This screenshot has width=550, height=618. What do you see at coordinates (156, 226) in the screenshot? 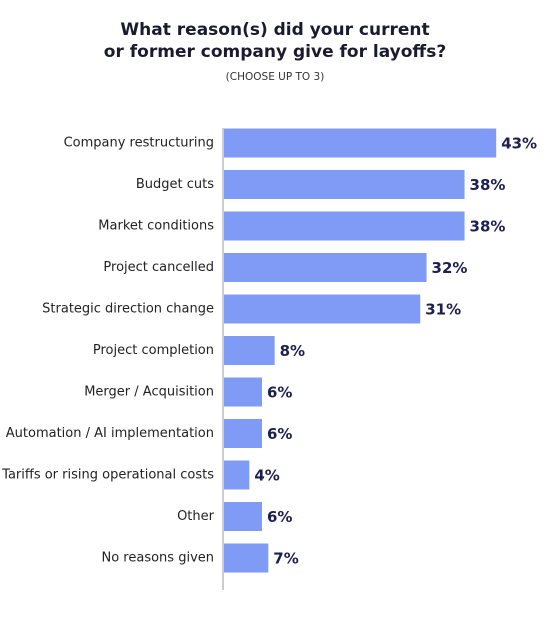
I see `category-label: Market conditions` at bounding box center [156, 226].